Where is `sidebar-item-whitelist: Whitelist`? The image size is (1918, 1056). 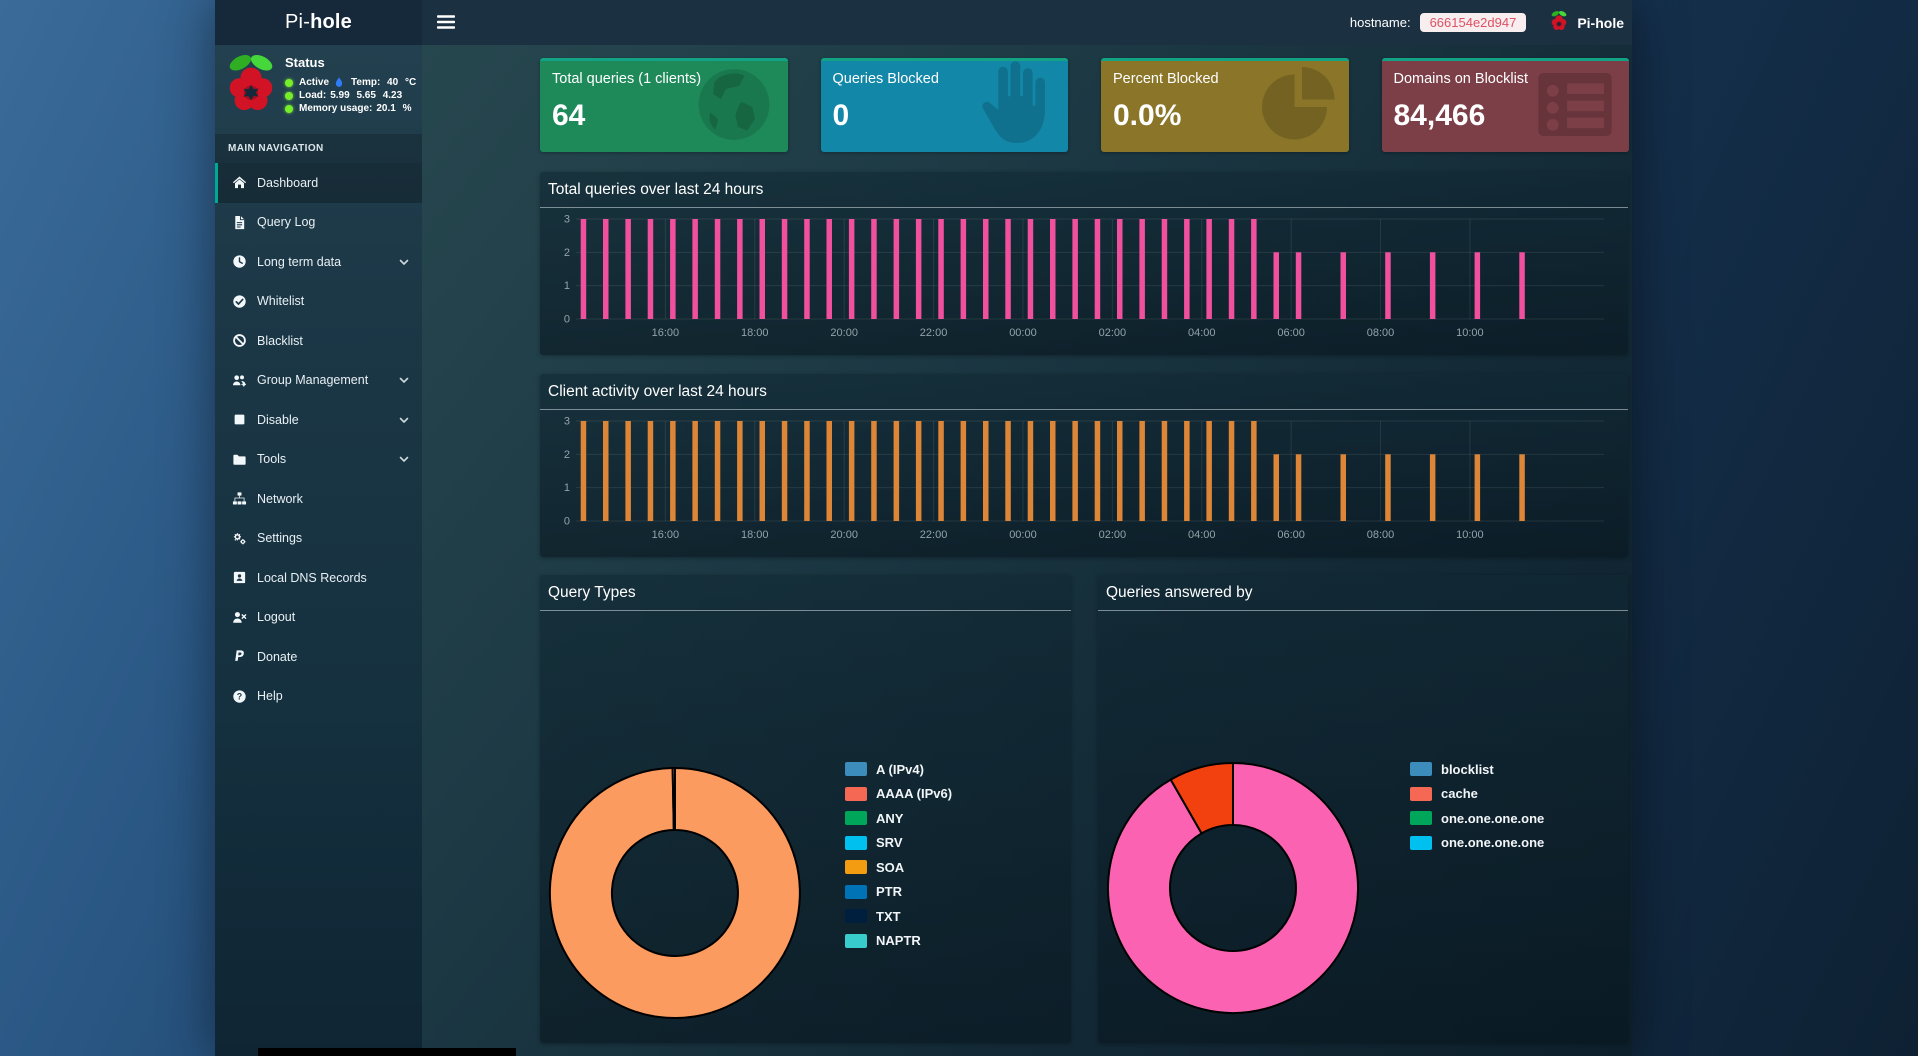
sidebar-item-whitelist: Whitelist is located at coordinates (318, 302).